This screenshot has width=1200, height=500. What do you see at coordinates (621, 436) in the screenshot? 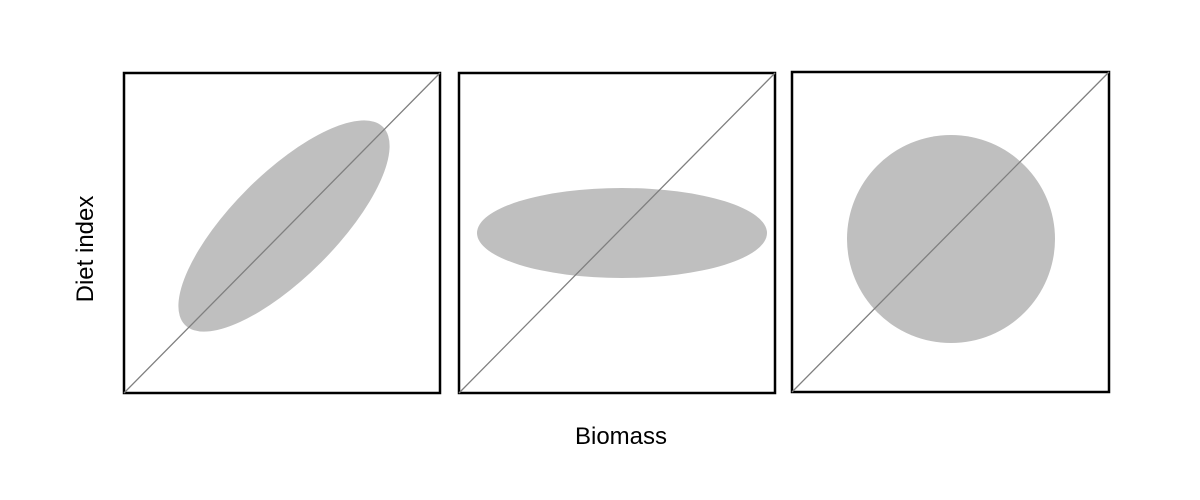
I see `x-axis-title: Biomass` at bounding box center [621, 436].